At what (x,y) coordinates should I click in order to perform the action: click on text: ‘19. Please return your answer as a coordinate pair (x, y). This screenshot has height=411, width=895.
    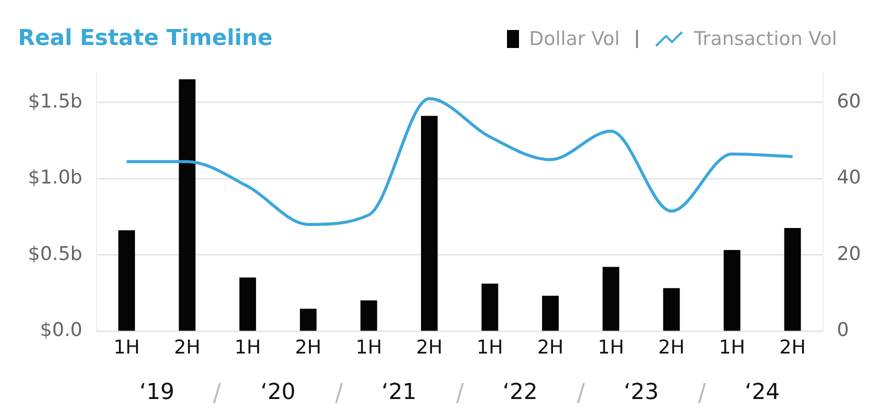
    Looking at the image, I should click on (156, 392).